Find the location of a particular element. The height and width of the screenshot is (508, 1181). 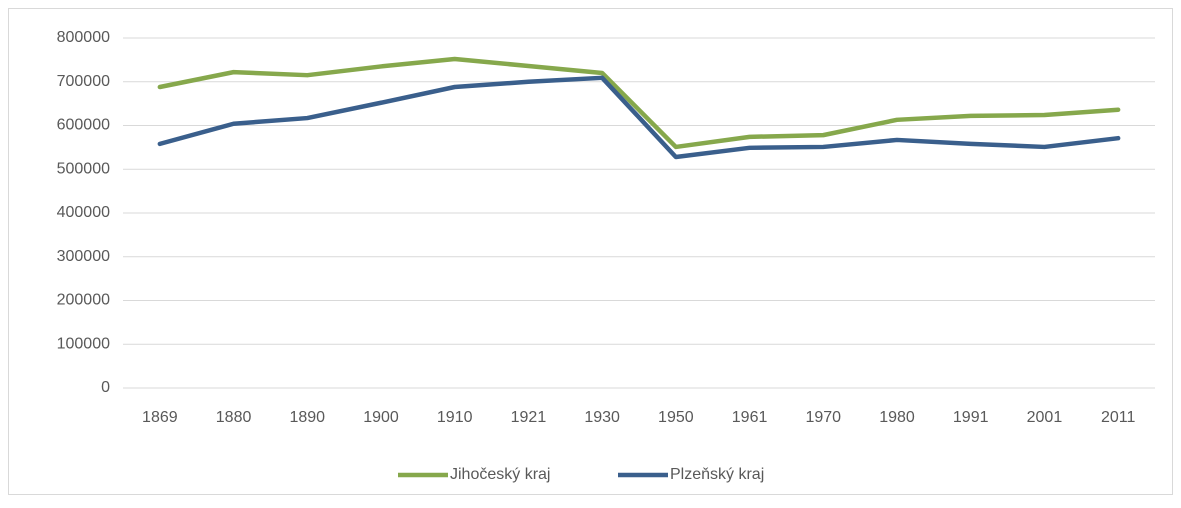

x-tick-label: 1950 is located at coordinates (676, 417).